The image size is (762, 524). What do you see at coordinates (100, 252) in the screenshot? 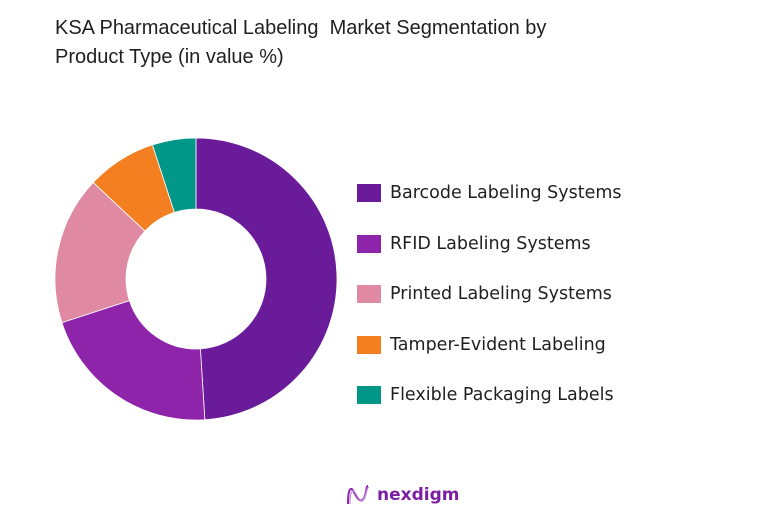
I see `donut-slice-printed` at bounding box center [100, 252].